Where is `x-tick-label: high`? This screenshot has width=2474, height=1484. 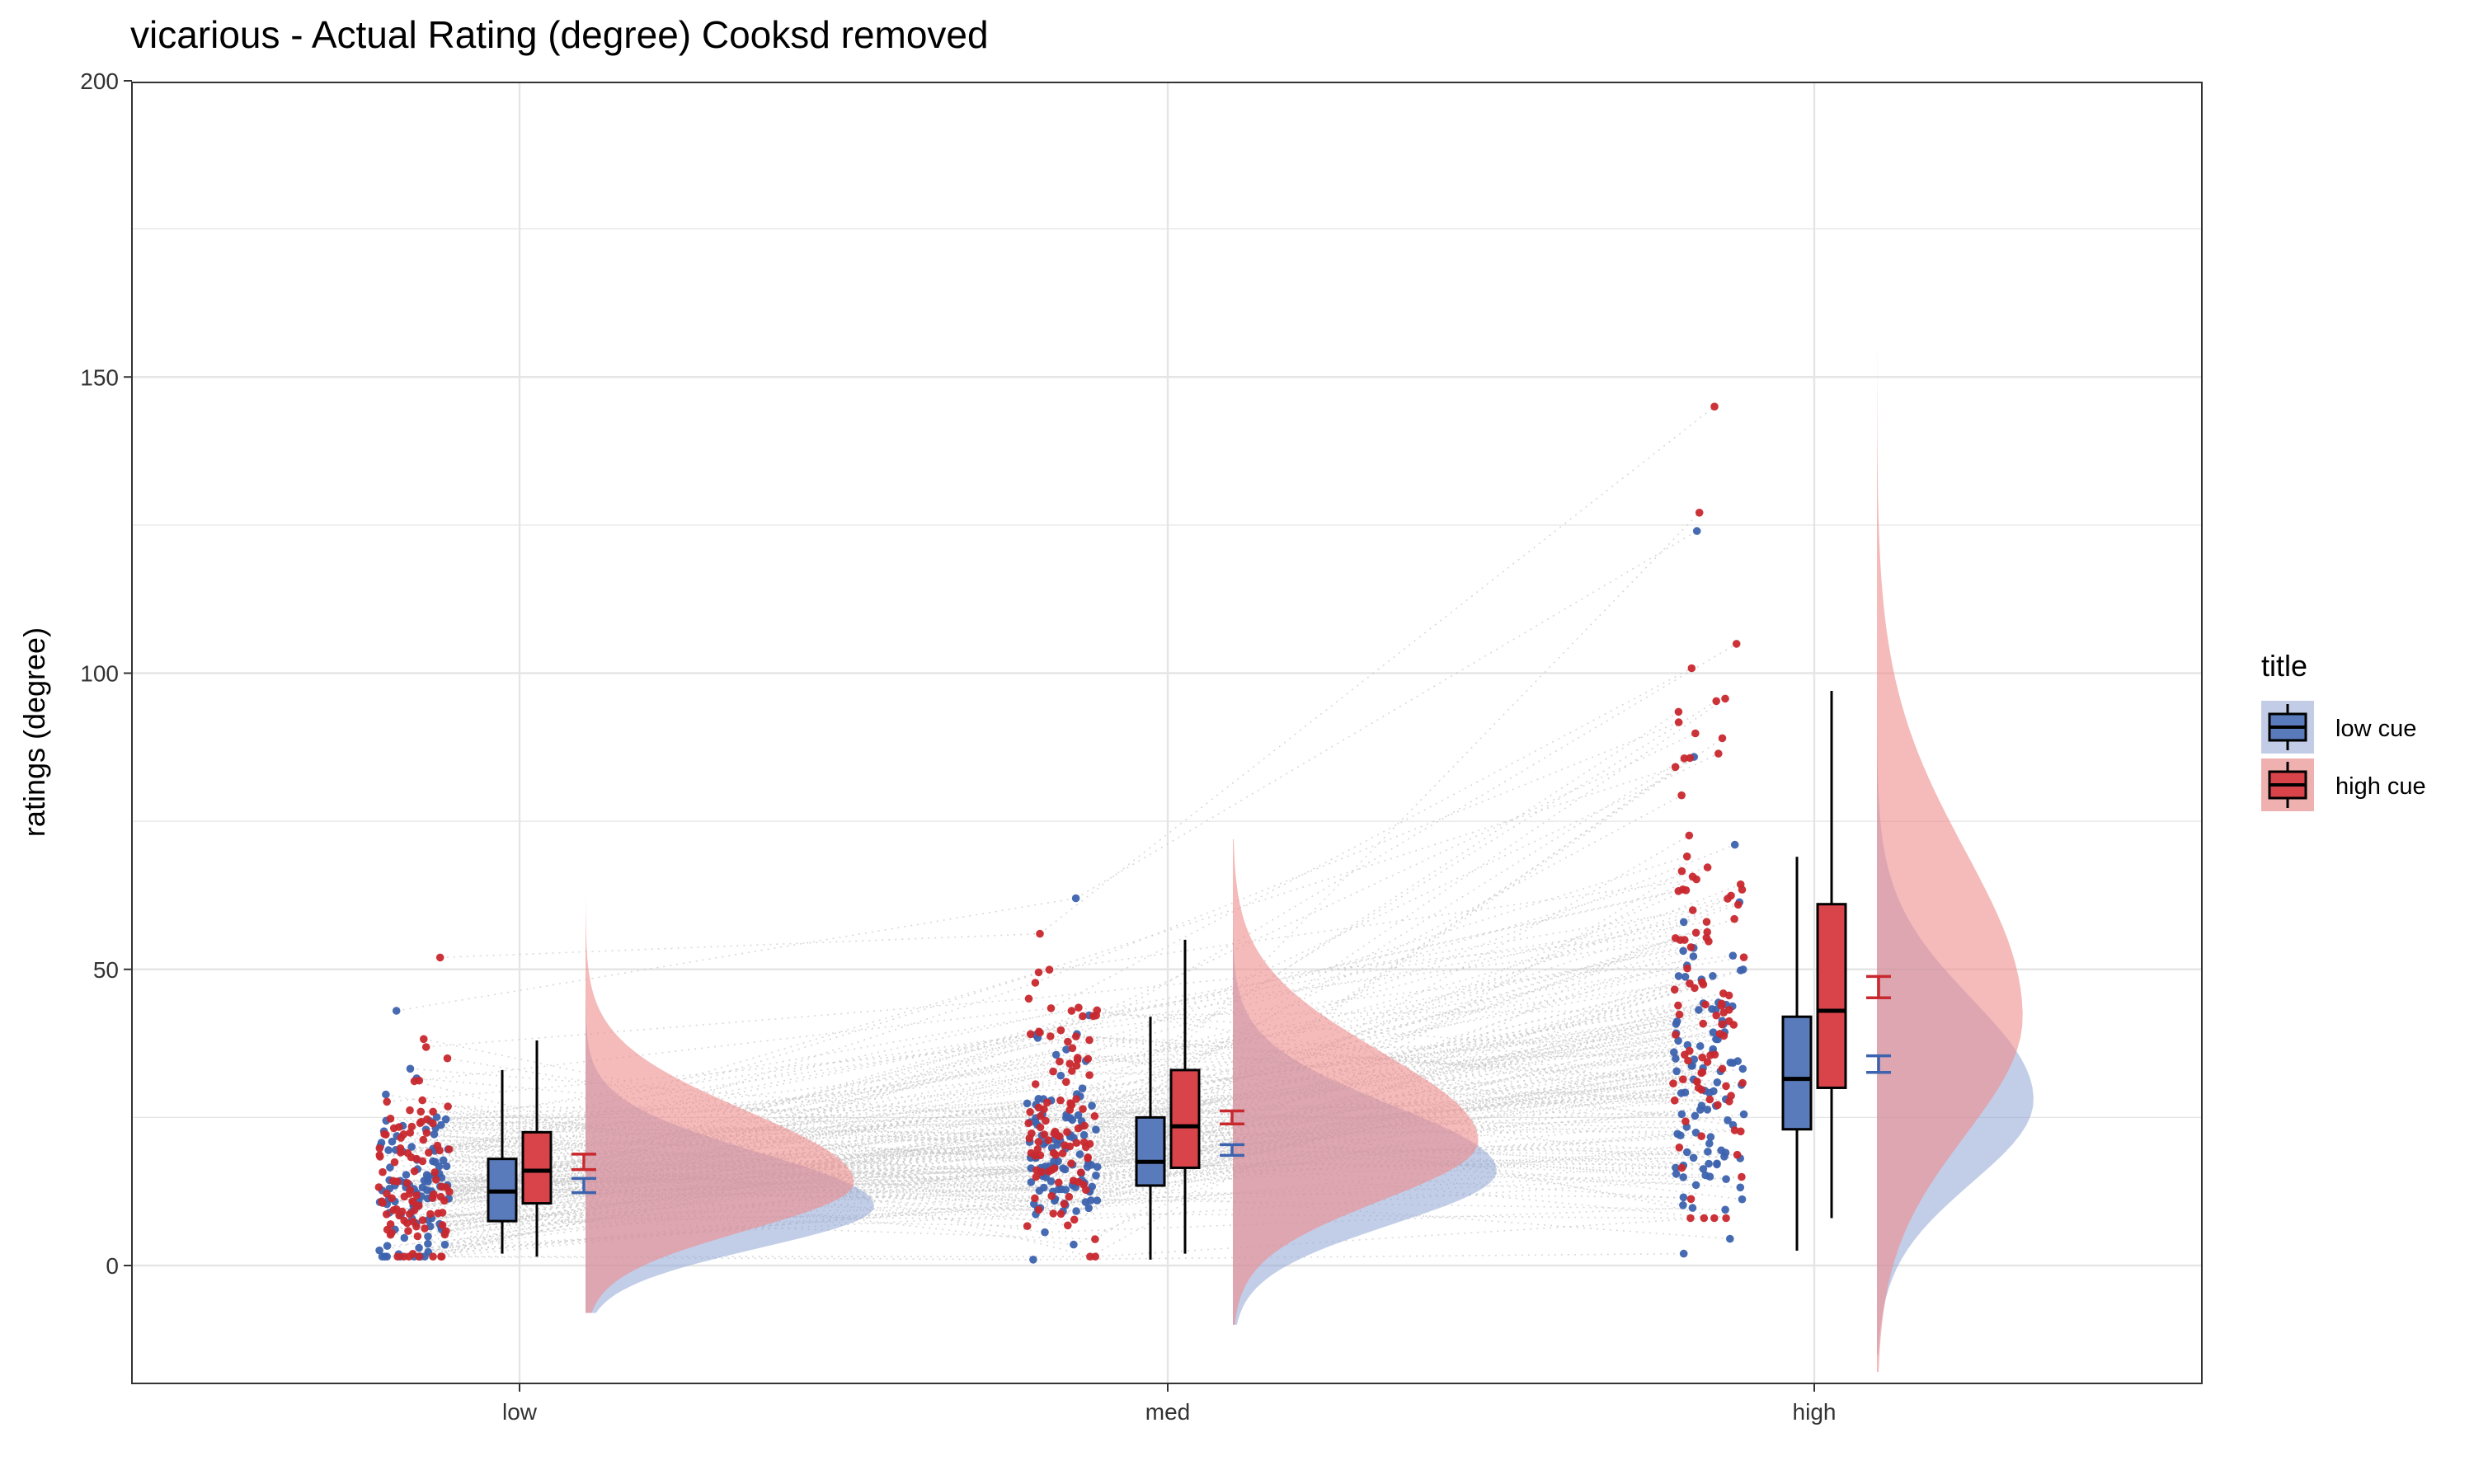
x-tick-label: high is located at coordinates (1815, 1412).